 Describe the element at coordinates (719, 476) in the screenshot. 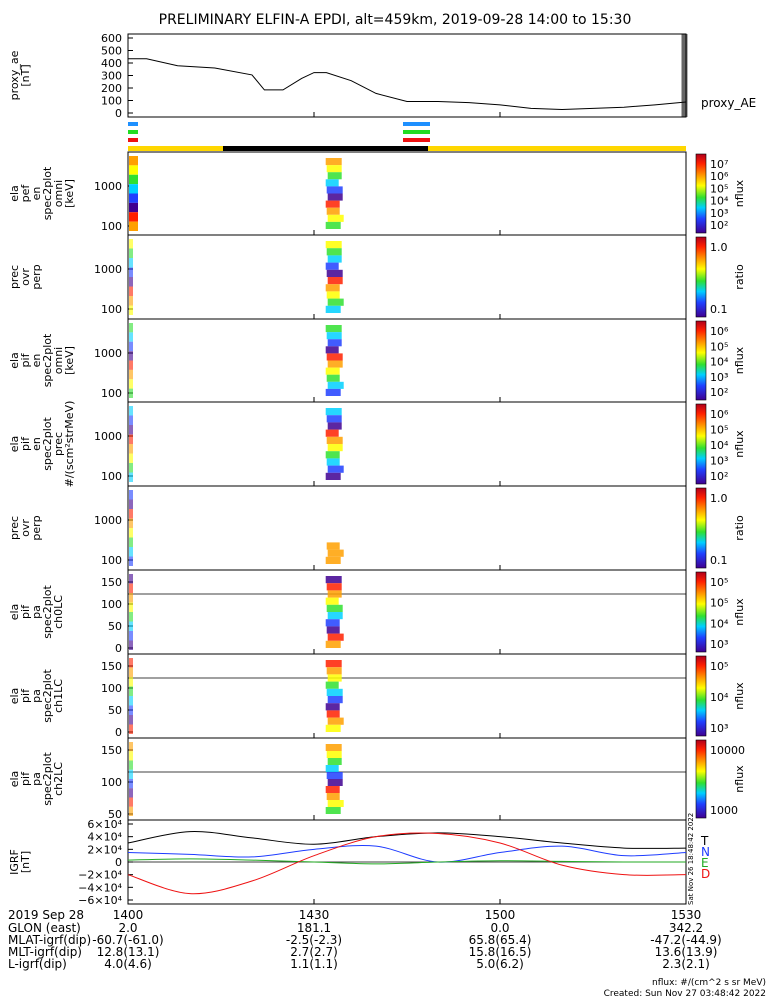

I see `panel-4-colorbar-label: 10²` at that location.